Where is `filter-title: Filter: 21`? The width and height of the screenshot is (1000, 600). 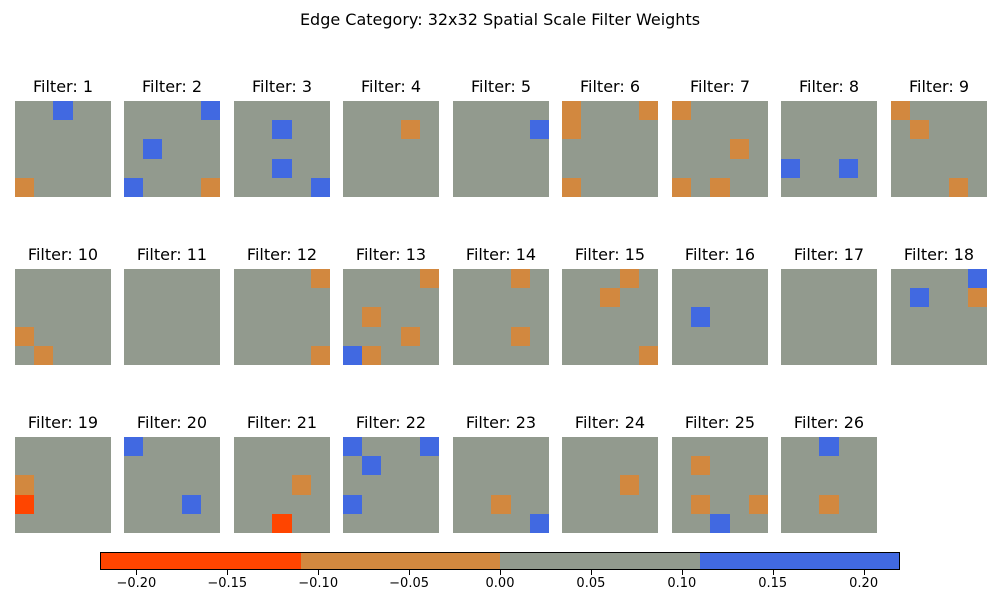 filter-title: Filter: 21 is located at coordinates (282, 422).